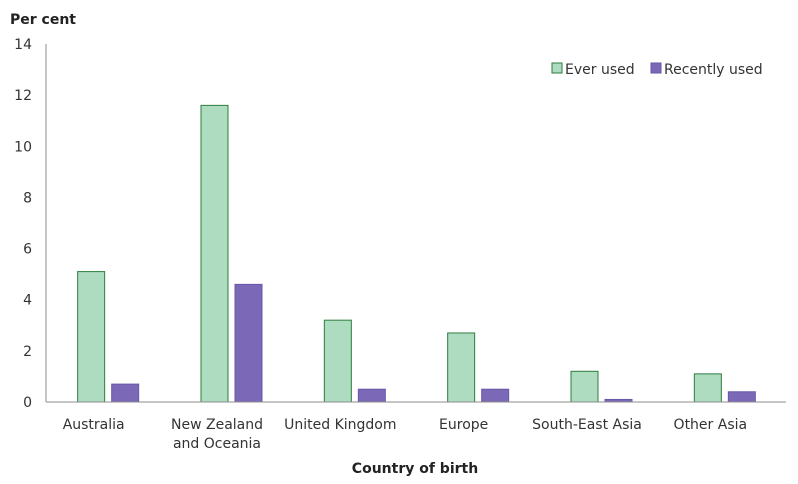  I want to click on y-tick-label: 2, so click(27, 352).